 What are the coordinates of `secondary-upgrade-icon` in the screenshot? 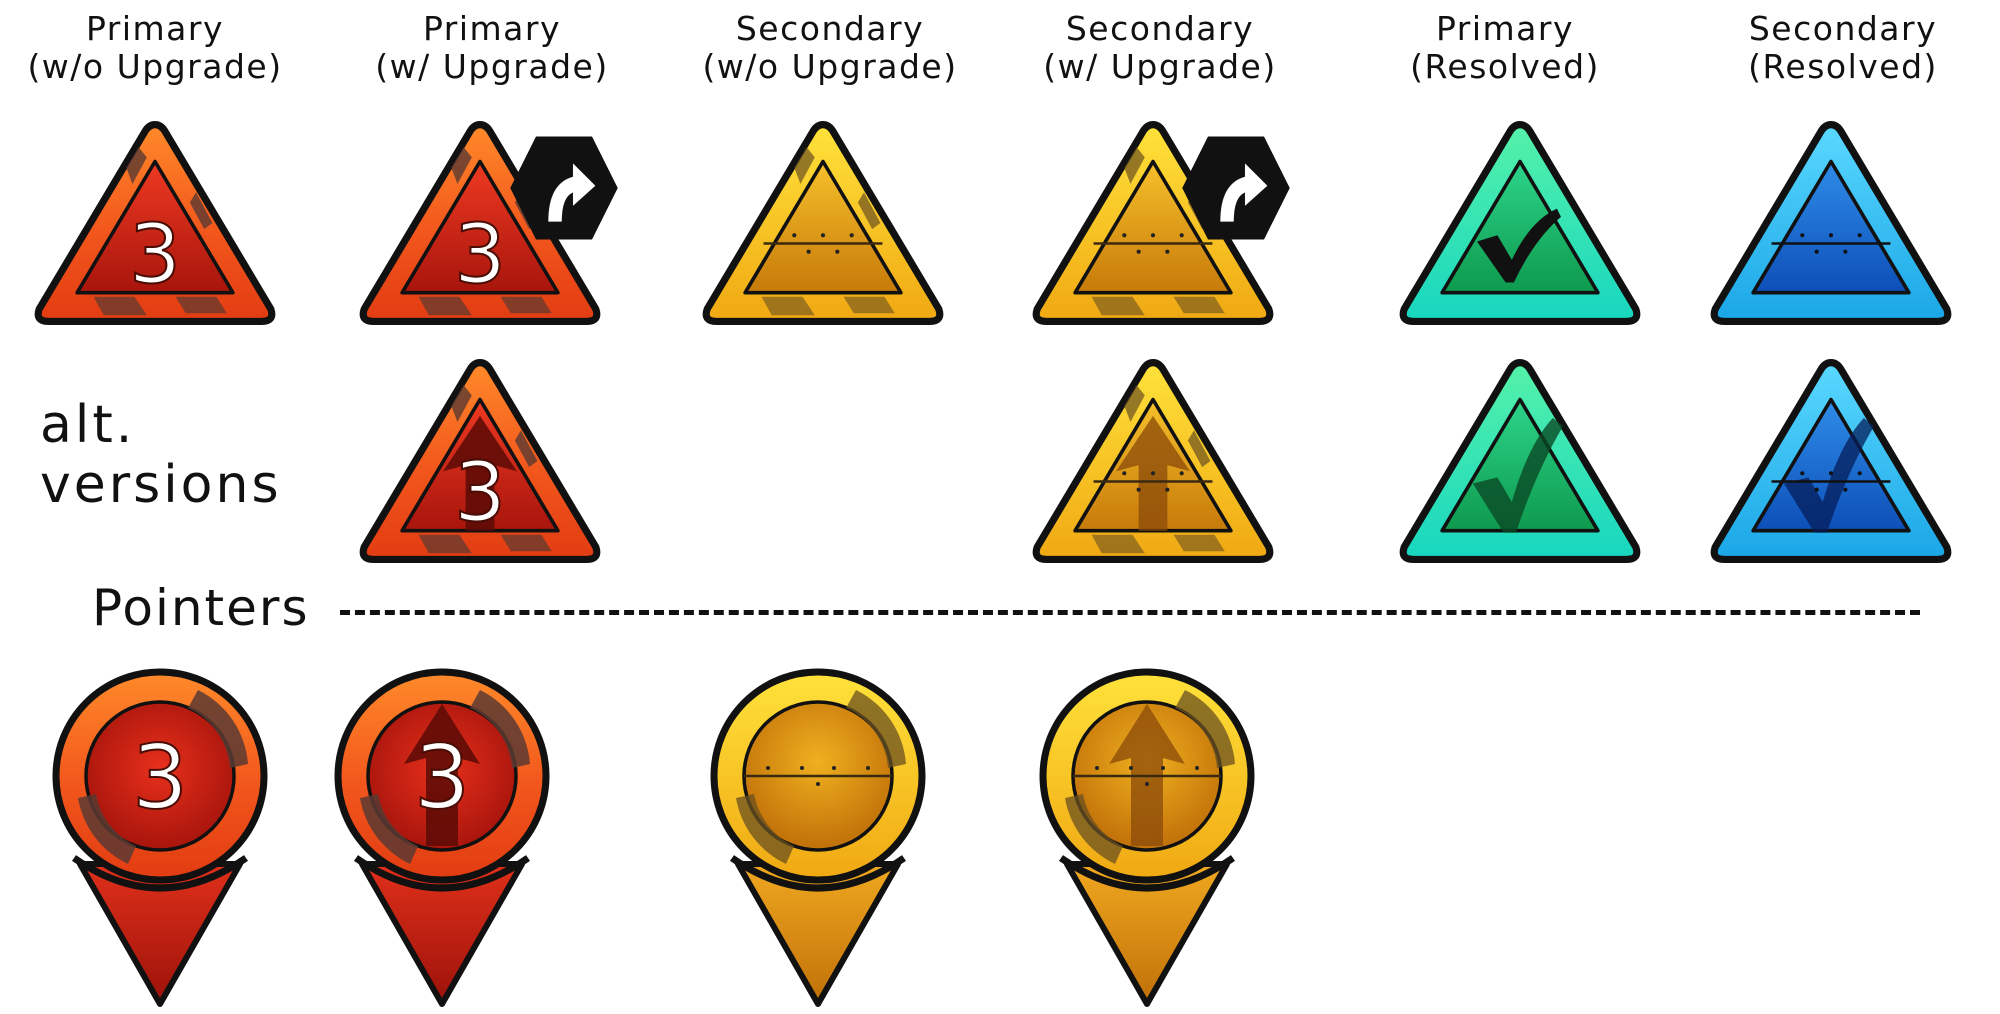 It's located at (1153, 223).